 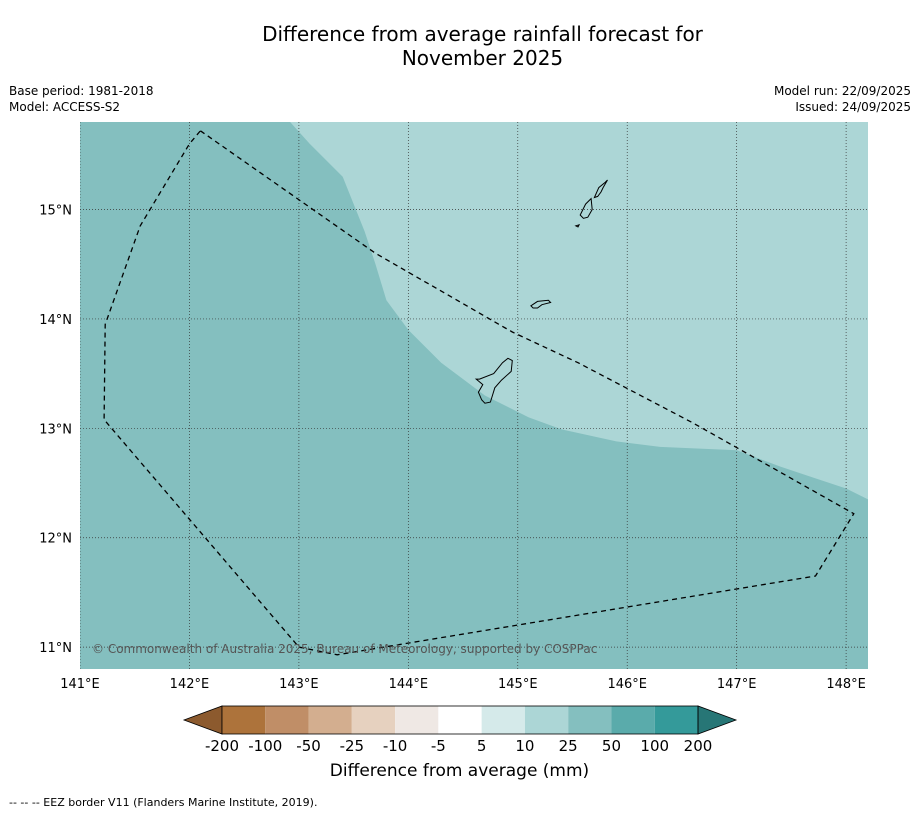 I want to click on lon-tick-label: 143°E, so click(x=299, y=684).